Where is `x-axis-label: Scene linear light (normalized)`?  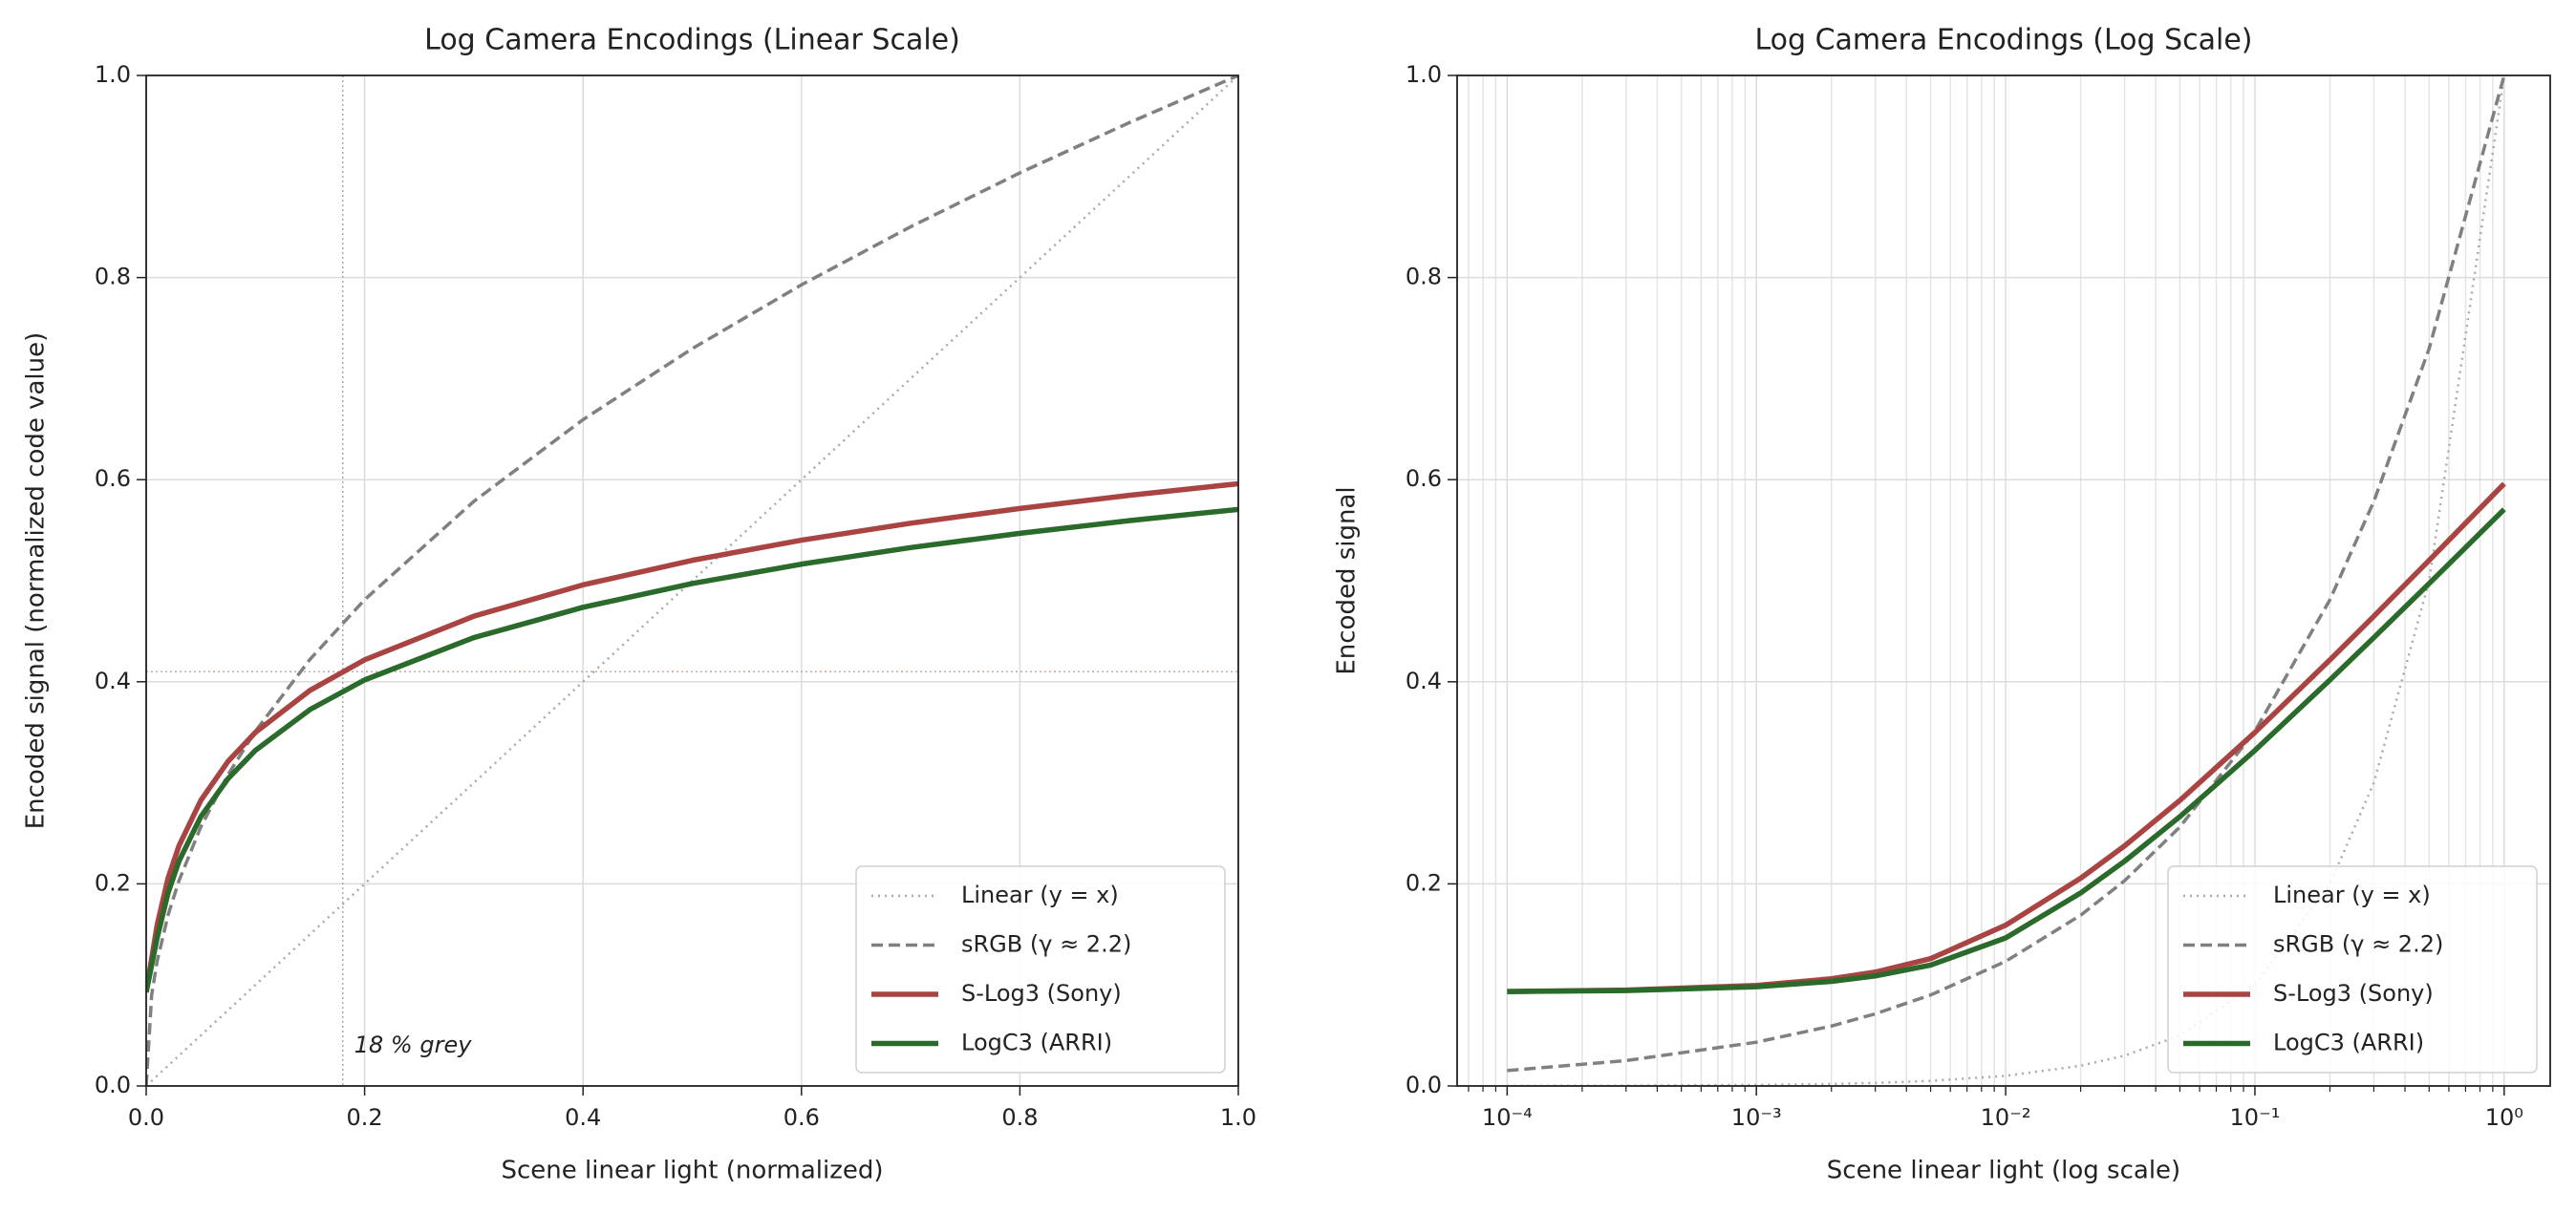
x-axis-label: Scene linear light (normalized) is located at coordinates (693, 1171).